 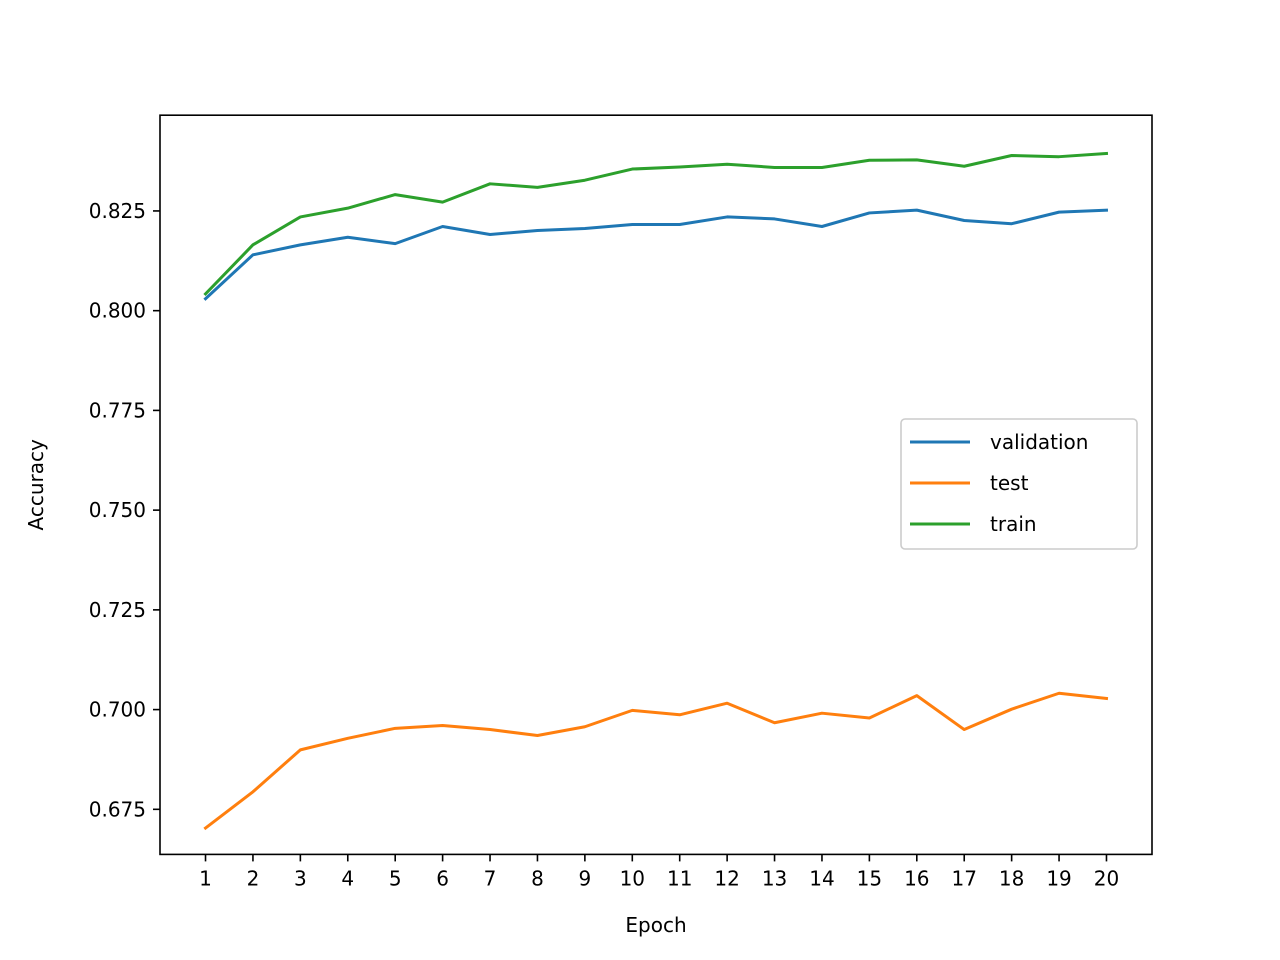 What do you see at coordinates (117, 311) in the screenshot?
I see `y-tick-label: 0.800` at bounding box center [117, 311].